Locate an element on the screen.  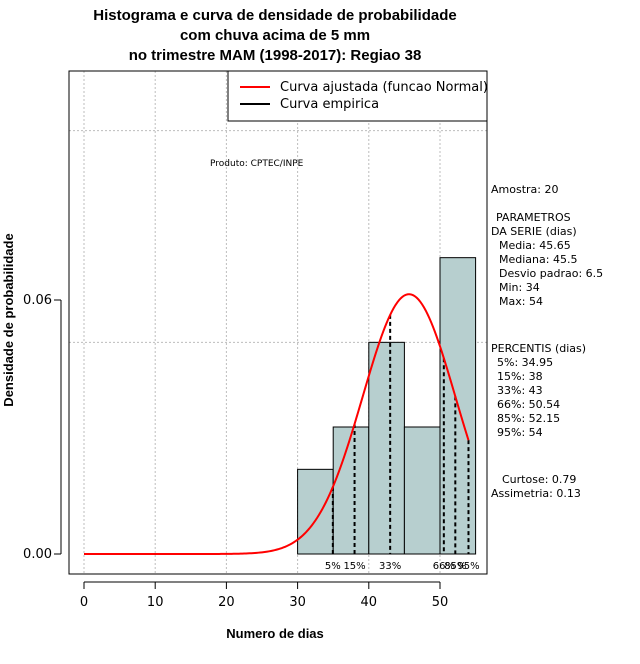
stat-mediana: Mediana: 45.5 is located at coordinates (538, 259).